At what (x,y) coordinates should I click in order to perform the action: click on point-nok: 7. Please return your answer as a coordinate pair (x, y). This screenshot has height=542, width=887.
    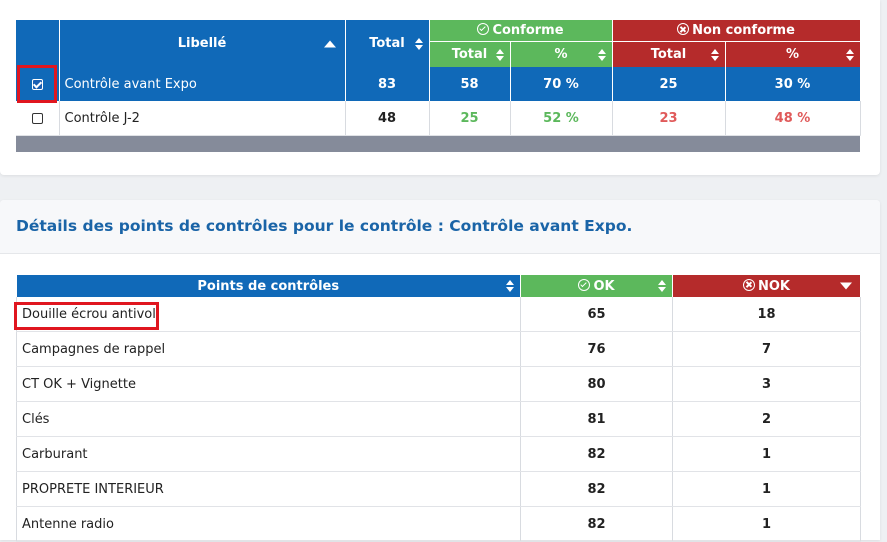
    Looking at the image, I should click on (766, 349).